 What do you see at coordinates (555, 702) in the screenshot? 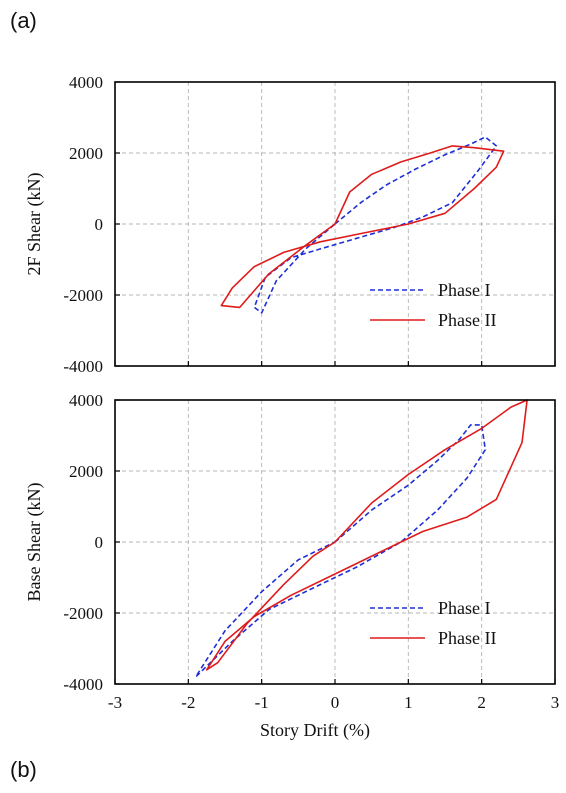
I see `x-tick-label: 3` at bounding box center [555, 702].